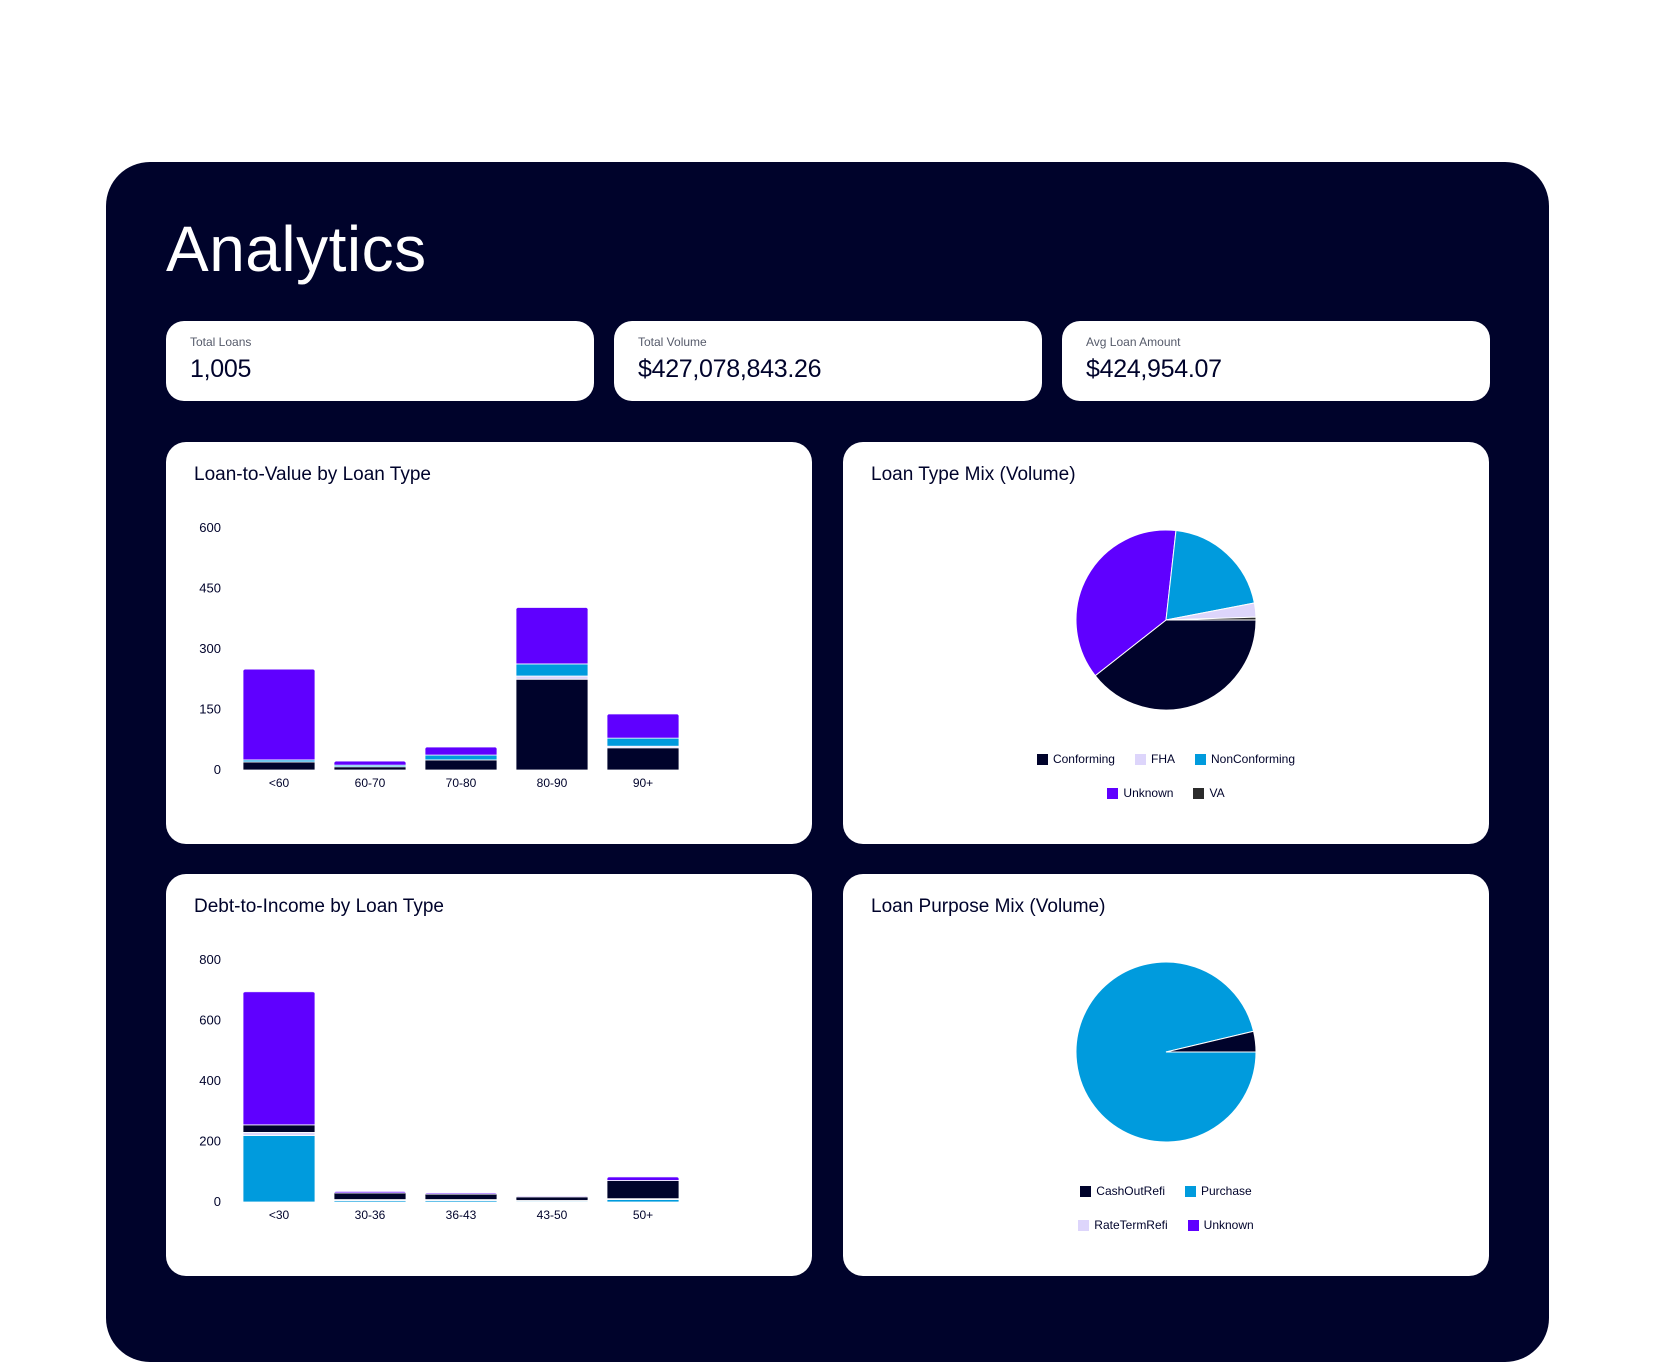 The width and height of the screenshot is (1654, 1362). What do you see at coordinates (380, 361) in the screenshot?
I see `kpi-total-loans: Total Loans 1,005` at bounding box center [380, 361].